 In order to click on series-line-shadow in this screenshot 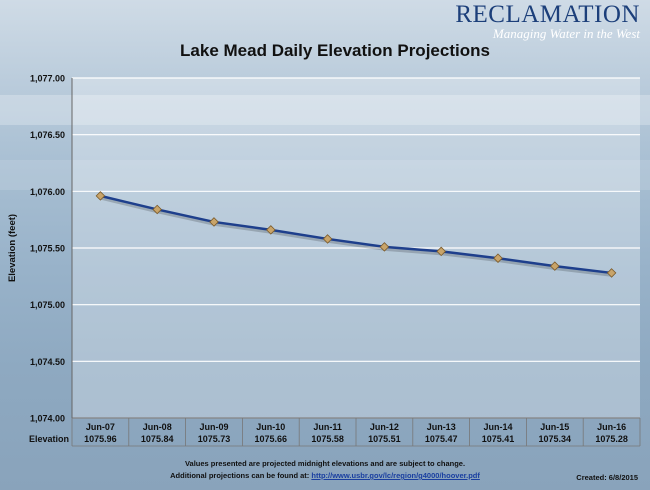, I will do `click(356, 236)`.